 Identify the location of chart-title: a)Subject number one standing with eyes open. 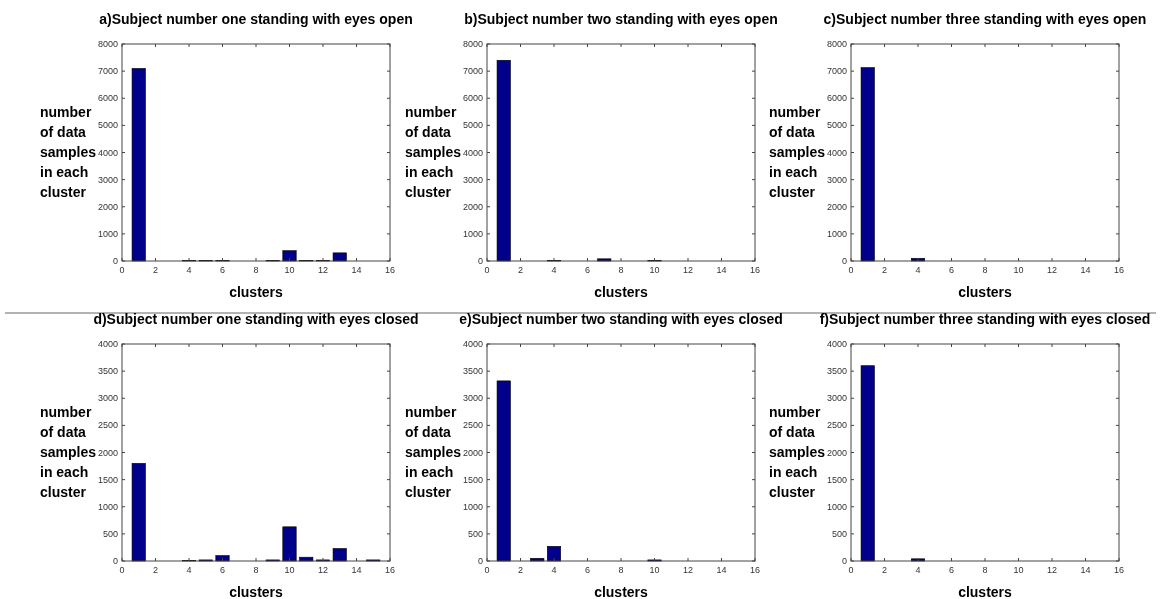
(256, 19).